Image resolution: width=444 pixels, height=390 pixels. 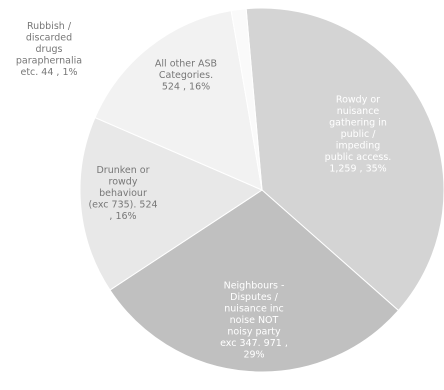 What do you see at coordinates (254, 297) in the screenshot?
I see `slice-label-line: Disputes /` at bounding box center [254, 297].